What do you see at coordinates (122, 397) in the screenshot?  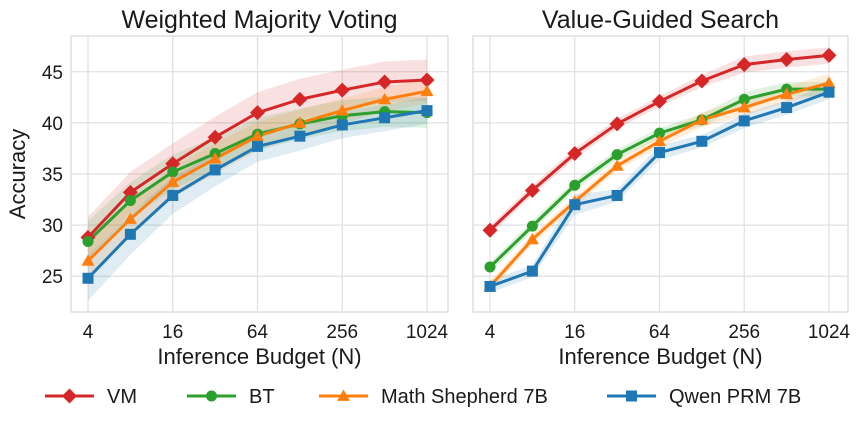 I see `legend-label-vm: VM` at bounding box center [122, 397].